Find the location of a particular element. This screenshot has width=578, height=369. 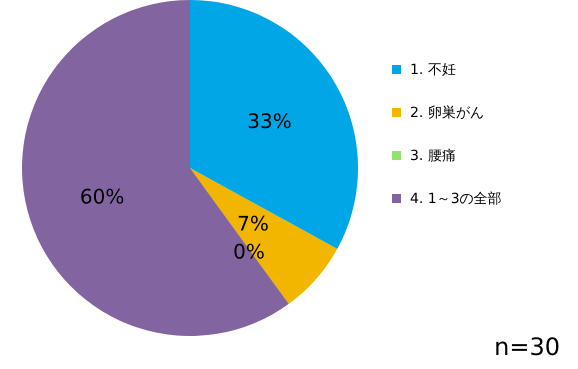

legend-label: 4. 1～3の全部 is located at coordinates (456, 199).